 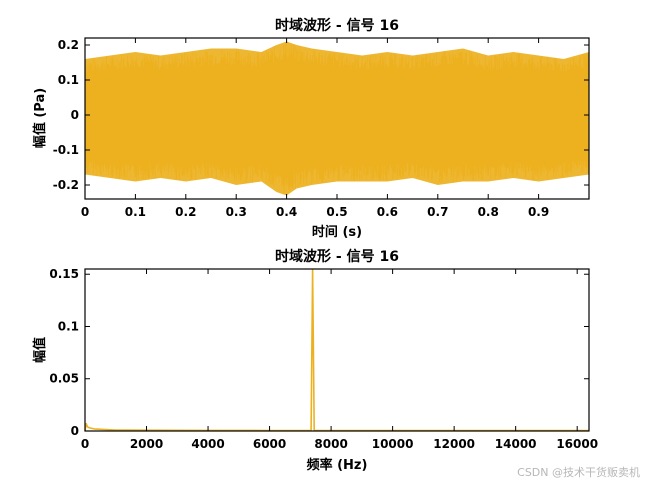 What do you see at coordinates (387, 212) in the screenshot?
I see `x-tick-label: 0.6` at bounding box center [387, 212].